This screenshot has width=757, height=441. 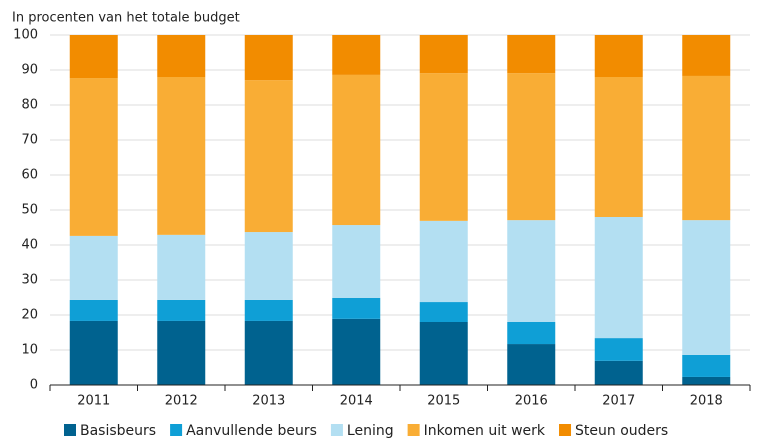 I want to click on x-tick-label: 2015, so click(x=443, y=401).